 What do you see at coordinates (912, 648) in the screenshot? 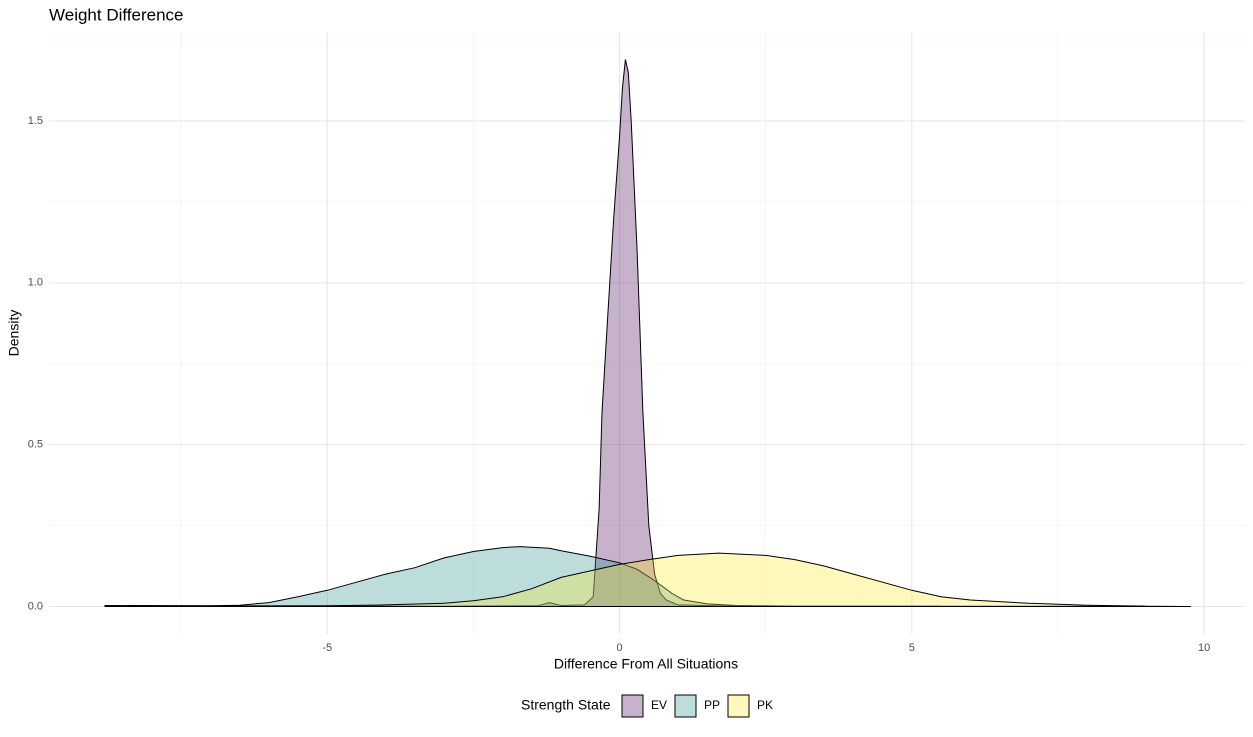
I see `x-tick-label: 5` at bounding box center [912, 648].